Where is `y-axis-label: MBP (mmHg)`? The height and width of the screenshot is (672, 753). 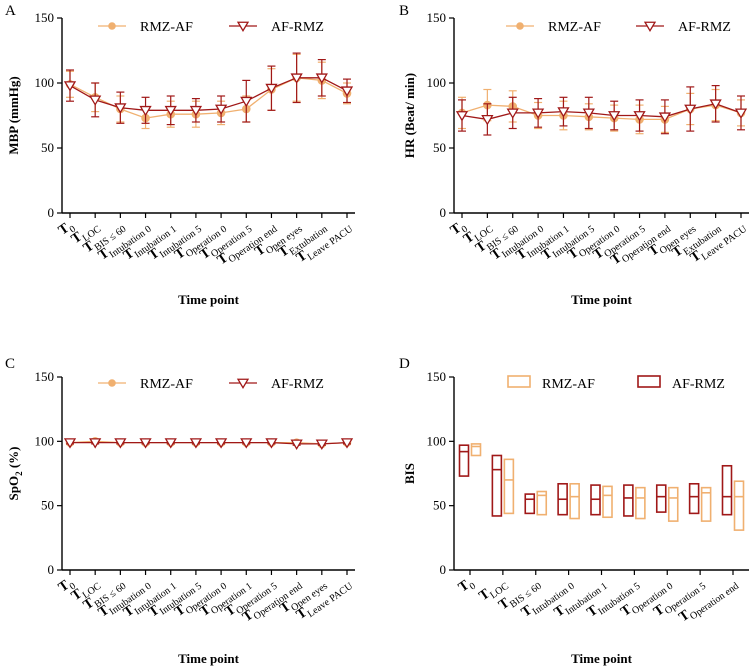
y-axis-label: MBP (mmHg) is located at coordinates (13, 115).